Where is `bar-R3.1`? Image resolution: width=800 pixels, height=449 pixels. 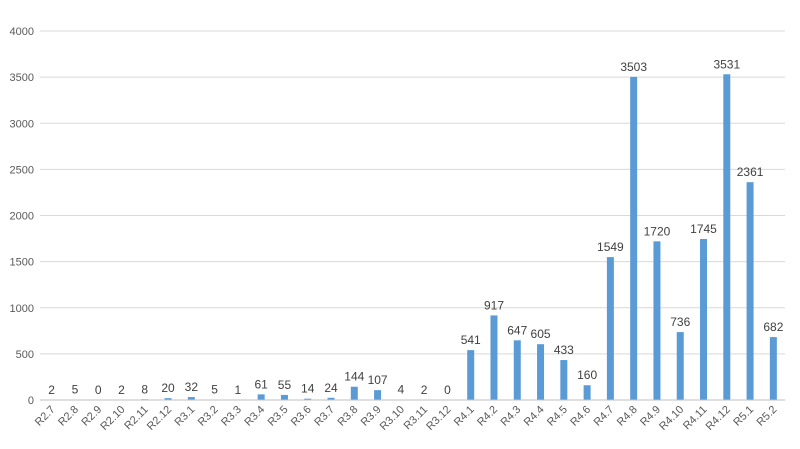
bar-R3.1 is located at coordinates (191, 398).